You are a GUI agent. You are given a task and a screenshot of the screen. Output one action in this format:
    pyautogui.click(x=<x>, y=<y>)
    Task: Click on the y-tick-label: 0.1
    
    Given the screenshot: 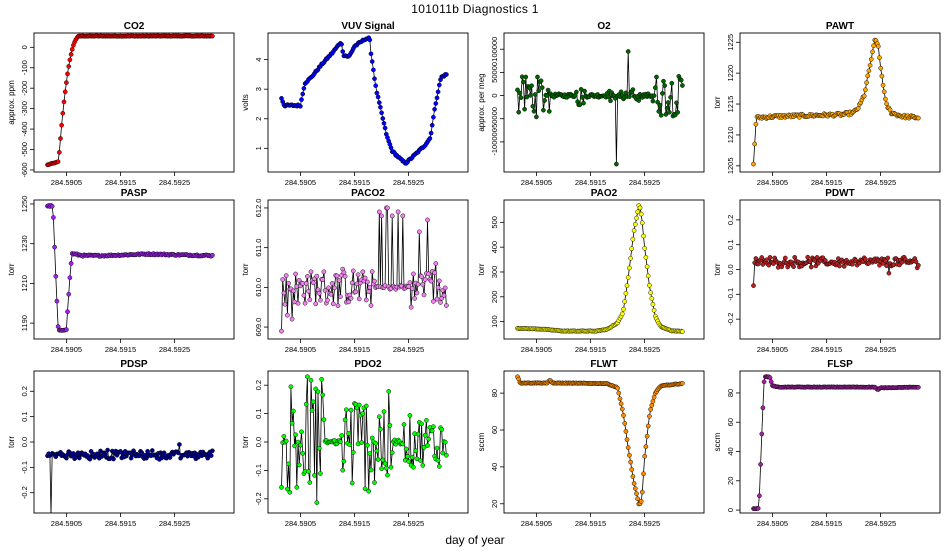 What is the action you would take?
    pyautogui.click(x=258, y=413)
    